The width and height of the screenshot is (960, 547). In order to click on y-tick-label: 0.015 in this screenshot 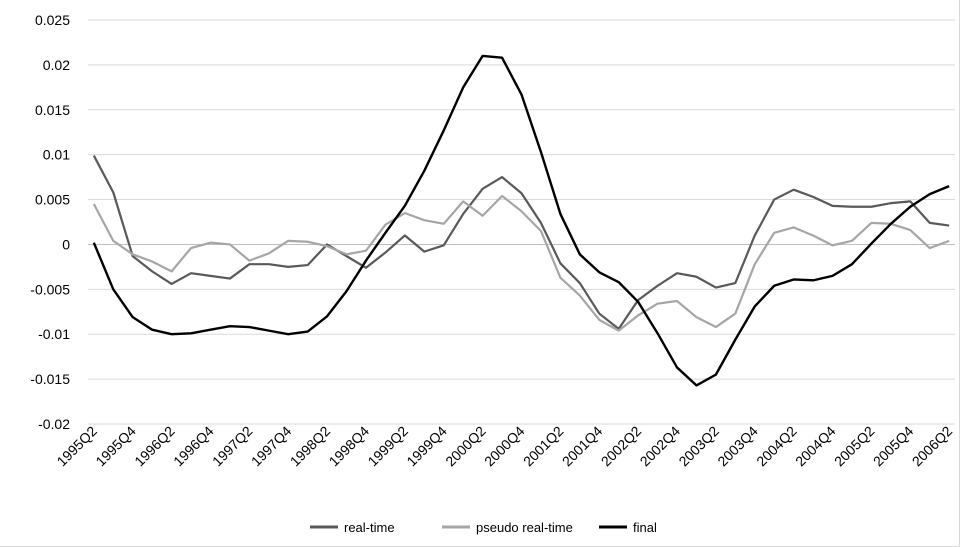, I will do `click(52, 110)`.